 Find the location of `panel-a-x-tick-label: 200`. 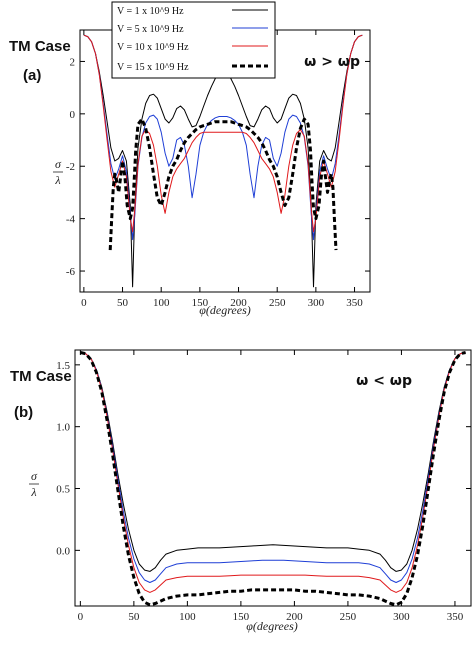

panel-a-x-tick-label: 200 is located at coordinates (238, 303).